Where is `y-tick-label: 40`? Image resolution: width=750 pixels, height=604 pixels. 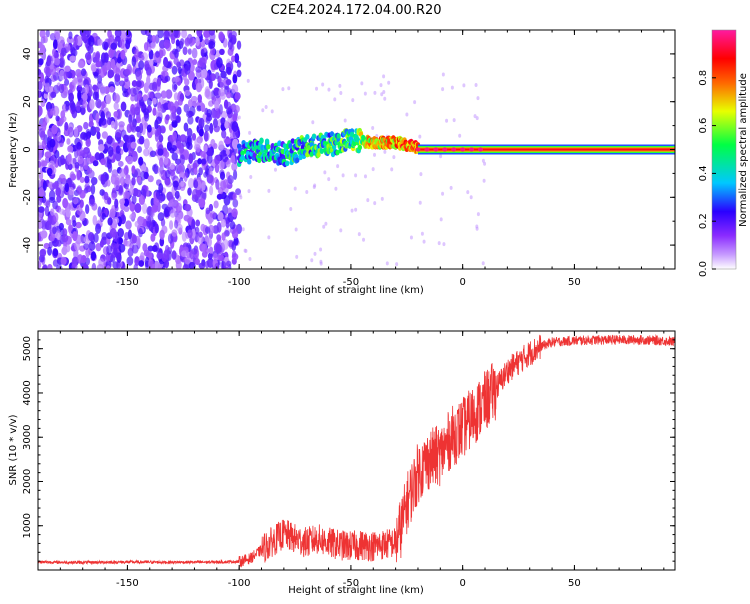
y-tick-label: 40 is located at coordinates (27, 54).